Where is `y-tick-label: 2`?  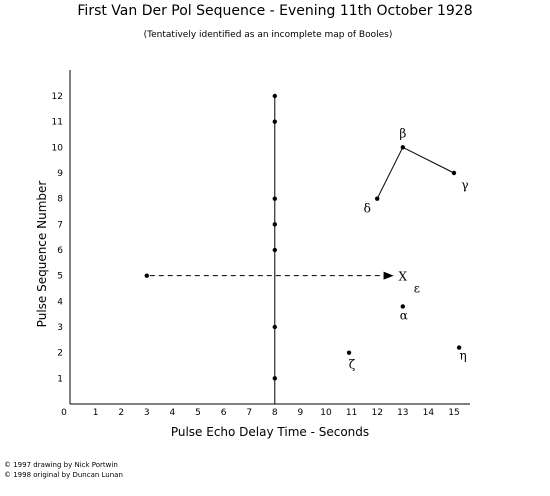
y-tick-label: 2 is located at coordinates (60, 354).